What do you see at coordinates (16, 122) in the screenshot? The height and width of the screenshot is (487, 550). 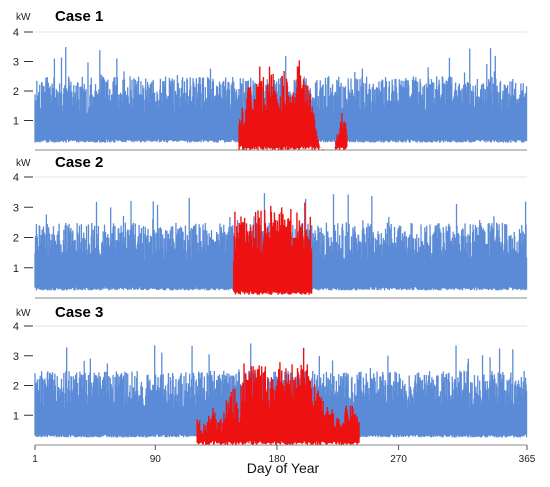 I see `panel-1-y-tick-label-1: 1` at bounding box center [16, 122].